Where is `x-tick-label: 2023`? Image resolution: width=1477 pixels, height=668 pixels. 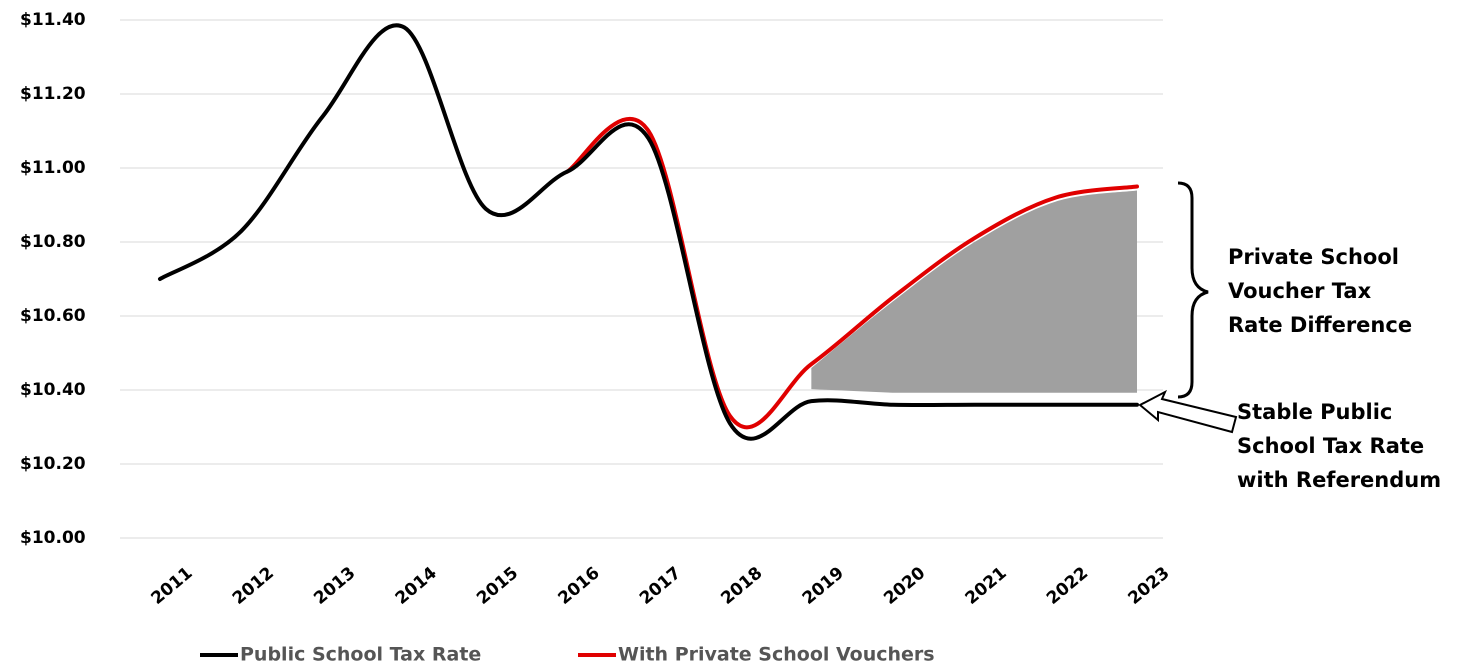 x-tick-label: 2023 is located at coordinates (1148, 586).